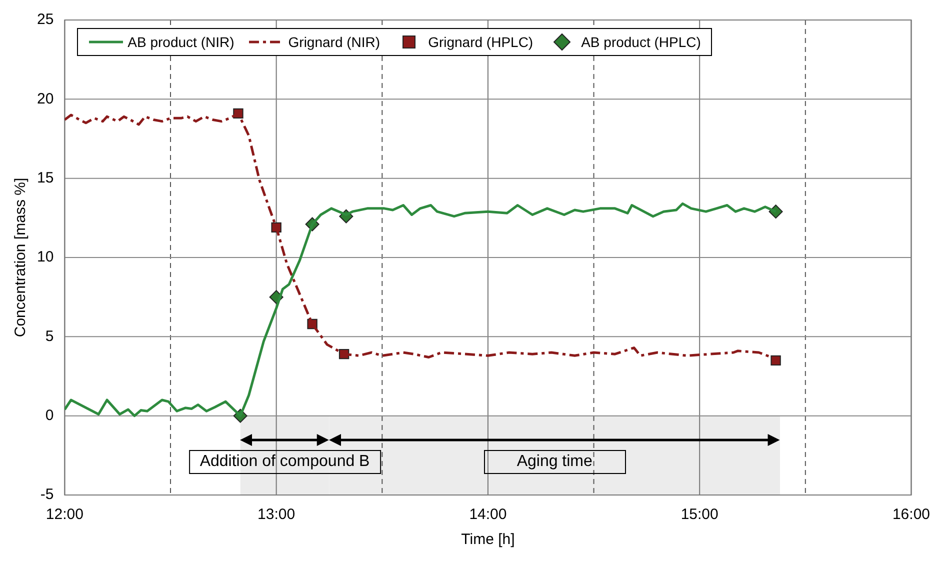  I want to click on y-tick-label: 0, so click(49, 415).